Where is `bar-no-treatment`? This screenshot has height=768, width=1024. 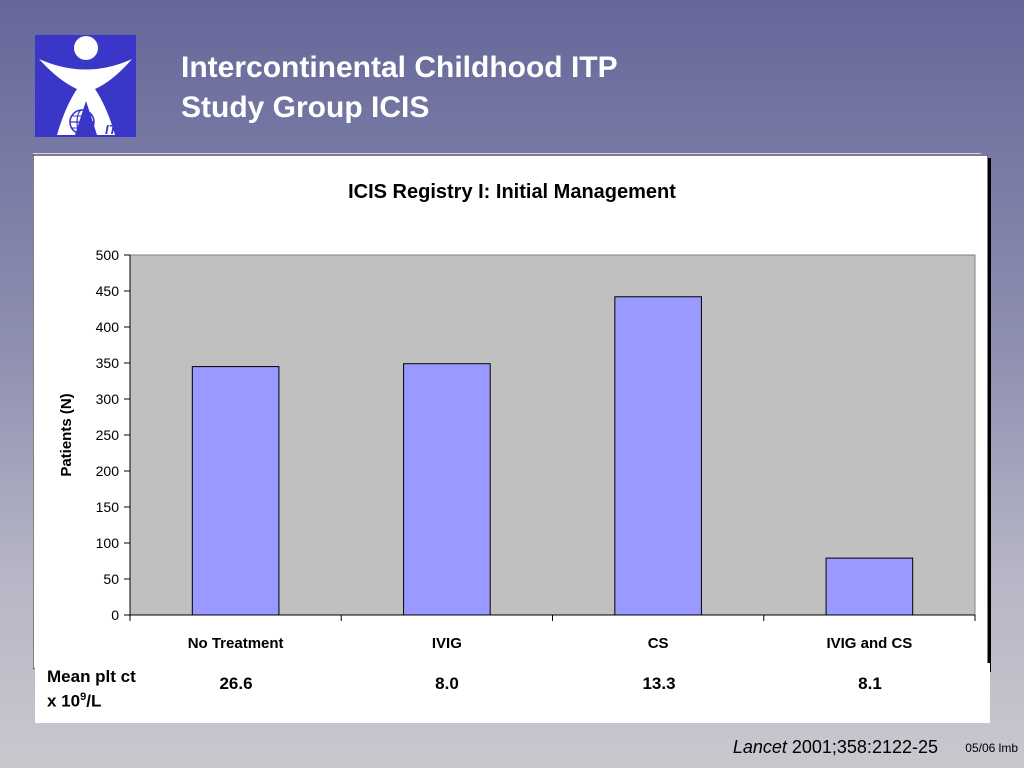
bar-no-treatment is located at coordinates (235, 491).